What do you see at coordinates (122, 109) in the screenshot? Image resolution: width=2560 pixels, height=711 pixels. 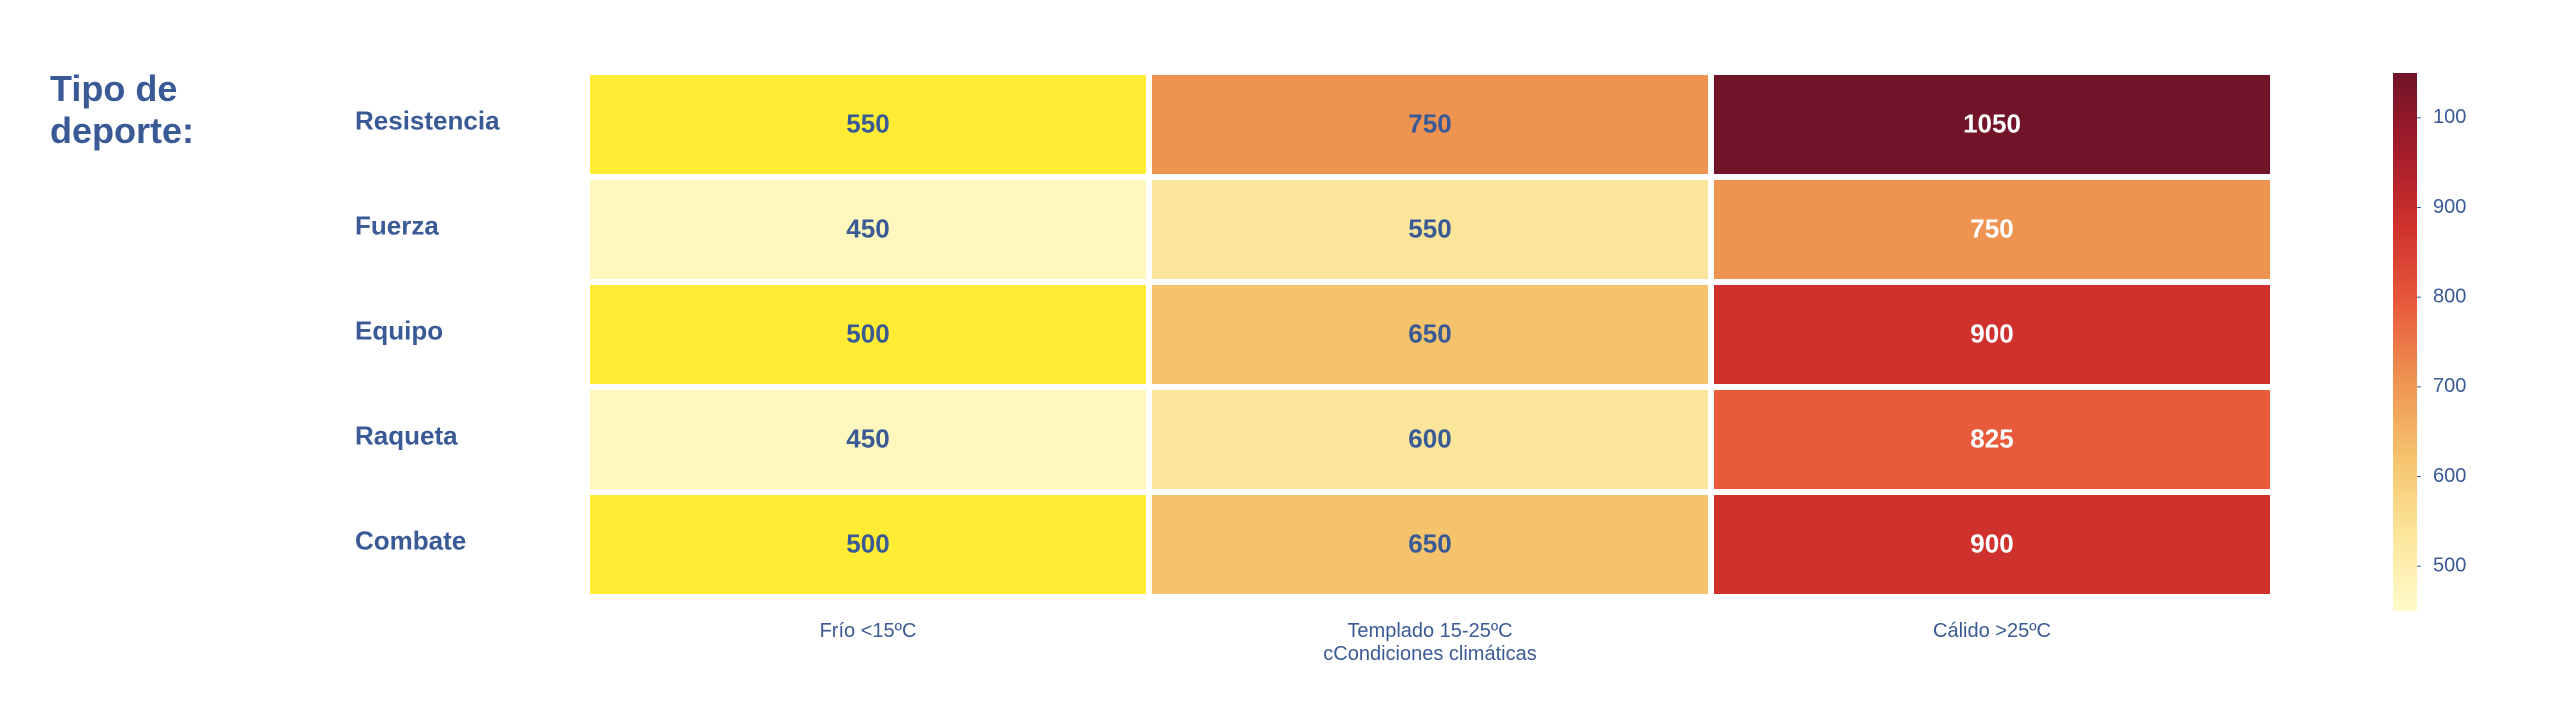 I see `axis-title-tipo-de-deporte: Tipo de deporte:` at bounding box center [122, 109].